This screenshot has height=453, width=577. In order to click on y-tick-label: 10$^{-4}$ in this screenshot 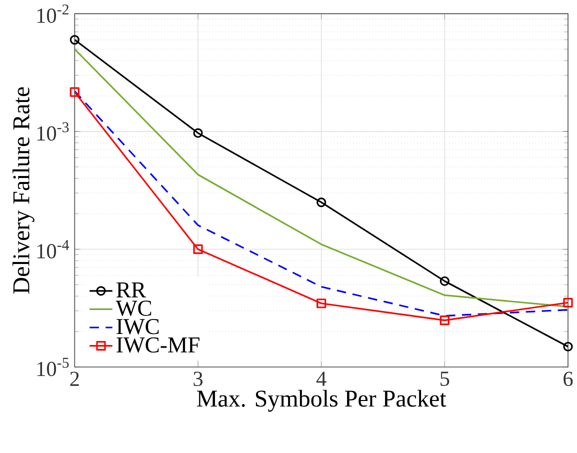, I will do `click(53, 249)`.